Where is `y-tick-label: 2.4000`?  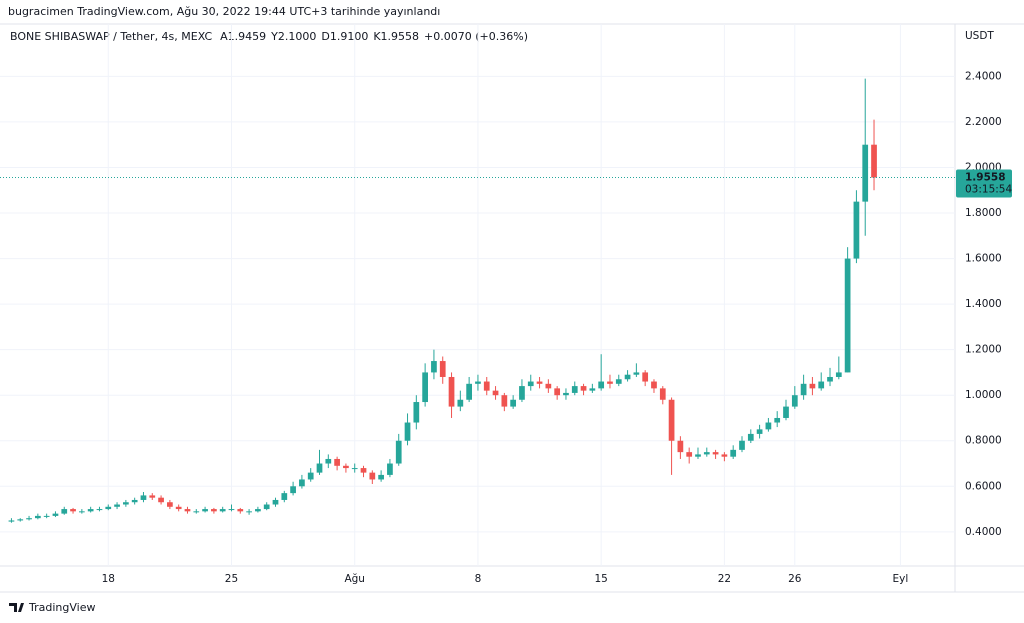 y-tick-label: 2.4000 is located at coordinates (983, 76).